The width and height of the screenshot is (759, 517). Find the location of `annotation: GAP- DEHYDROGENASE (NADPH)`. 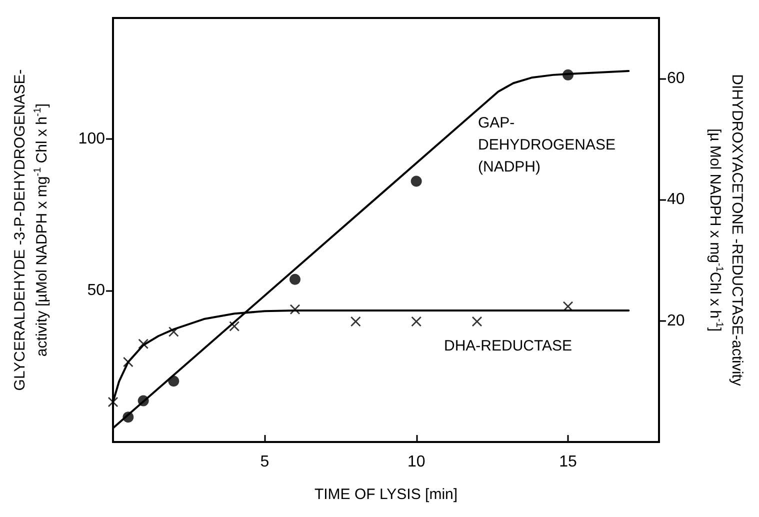

annotation: GAP- DEHYDROGENASE (NADPH) is located at coordinates (547, 145).